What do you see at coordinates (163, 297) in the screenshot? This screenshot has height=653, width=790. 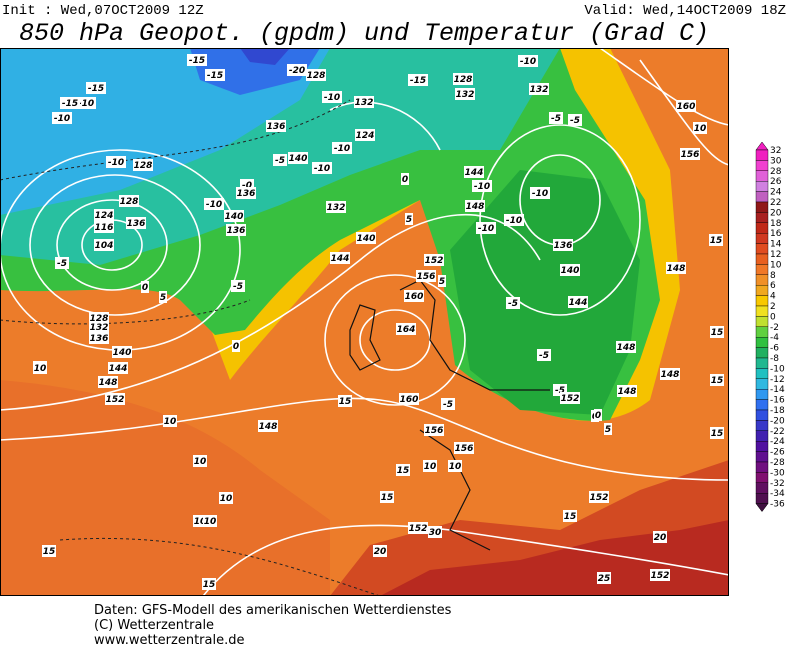 I see `contour-label: 5` at bounding box center [163, 297].